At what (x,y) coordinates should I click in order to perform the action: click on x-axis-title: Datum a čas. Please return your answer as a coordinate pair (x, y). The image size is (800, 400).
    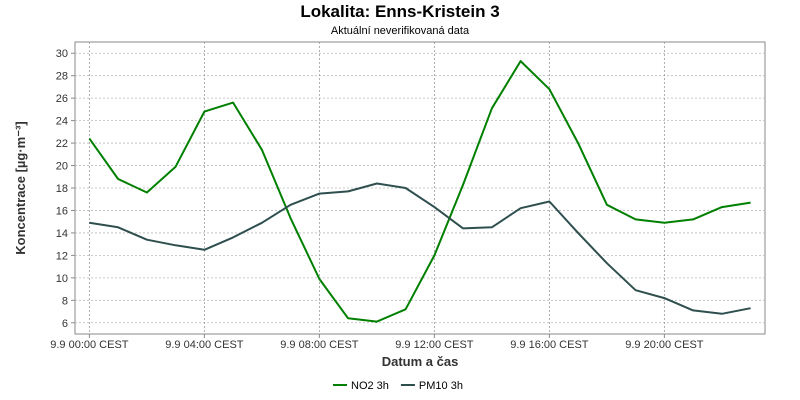
    Looking at the image, I should click on (420, 361).